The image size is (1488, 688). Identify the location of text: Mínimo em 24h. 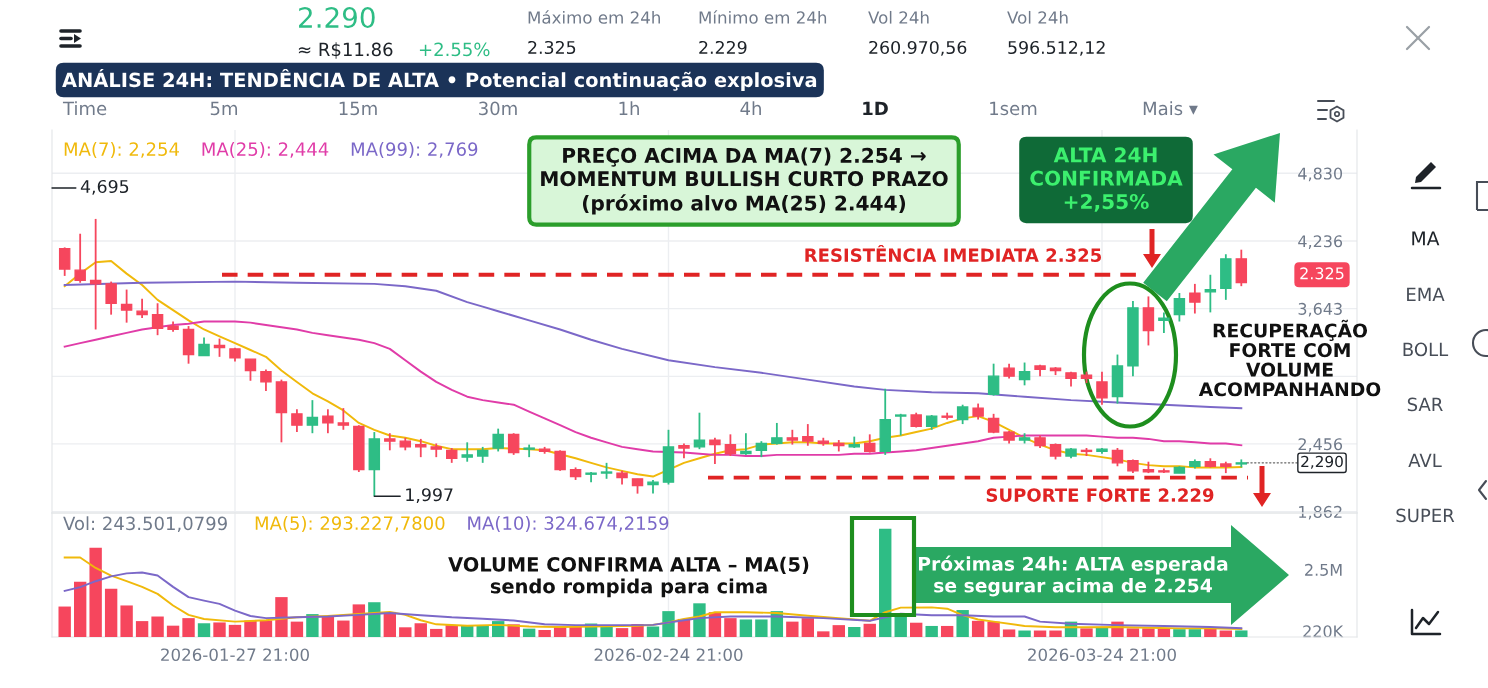
(763, 17).